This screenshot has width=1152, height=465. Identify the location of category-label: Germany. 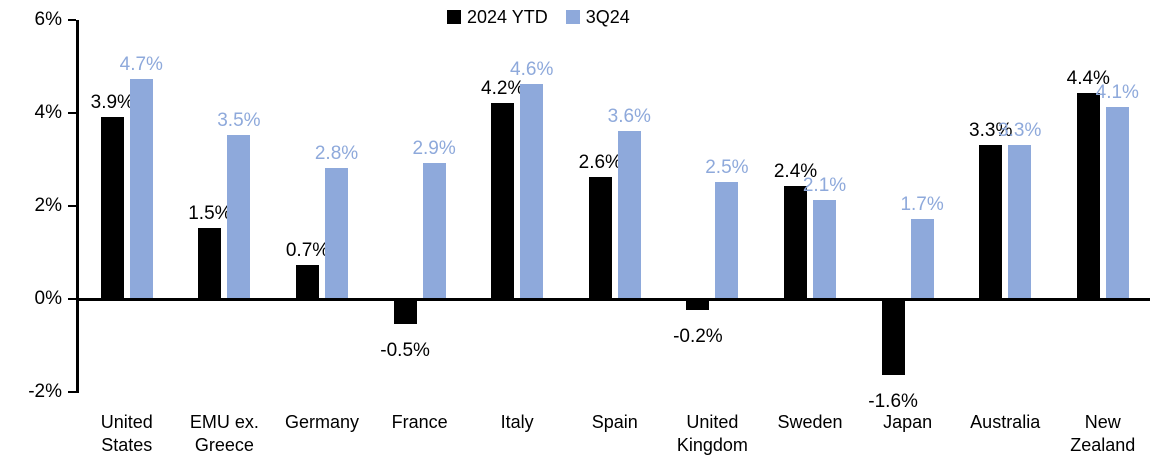
(322, 422).